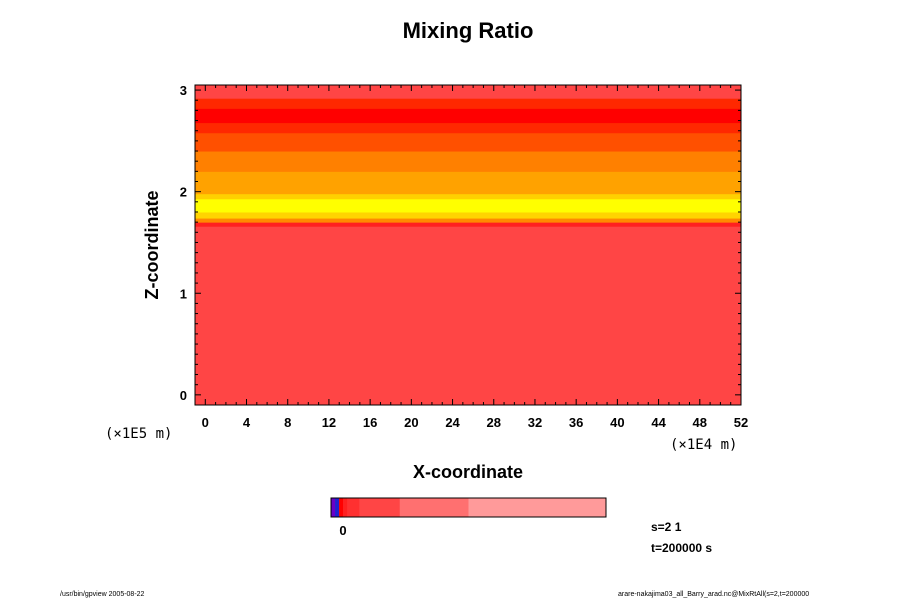  I want to click on info-s: s=2 1, so click(666, 527).